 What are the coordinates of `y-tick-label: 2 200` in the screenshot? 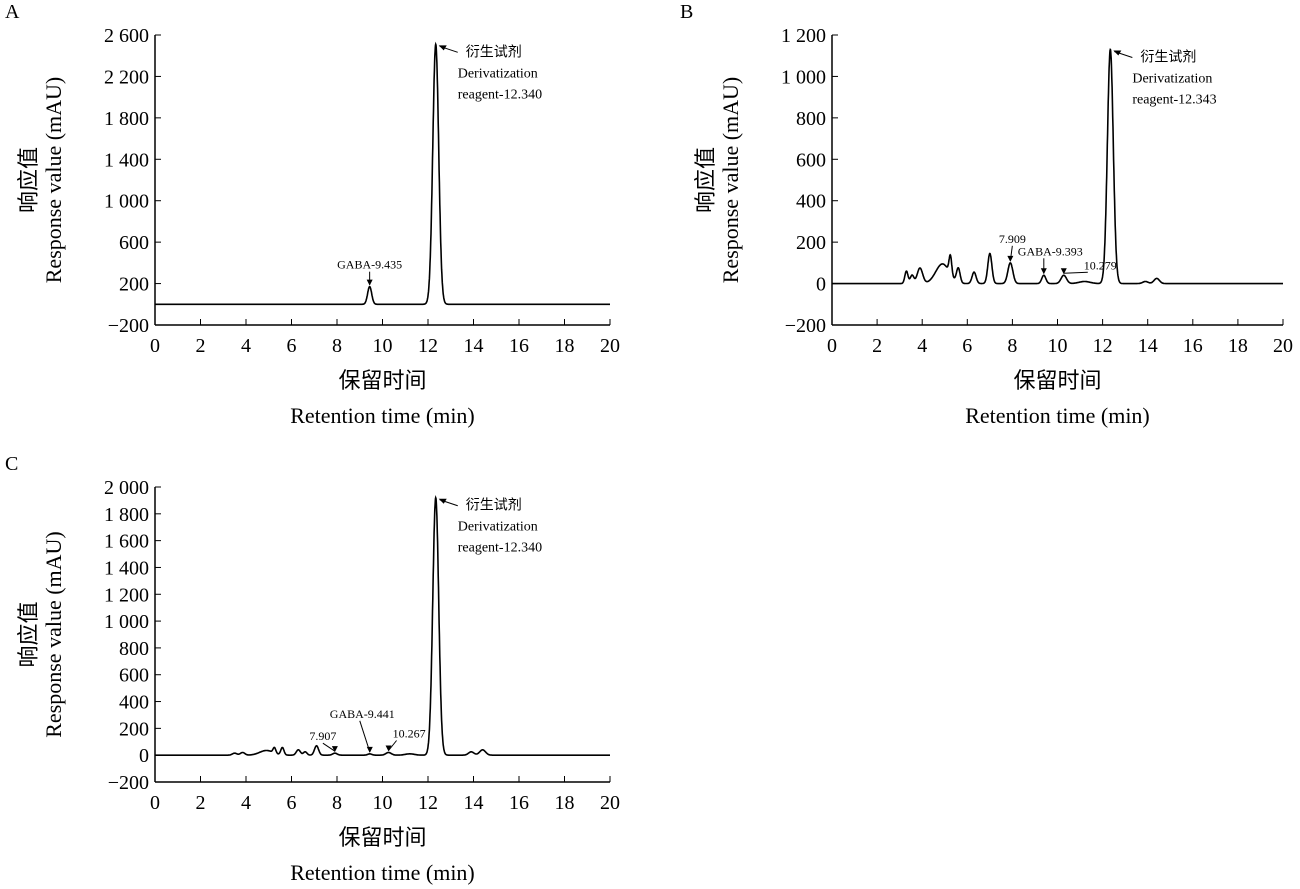 It's located at (126, 77).